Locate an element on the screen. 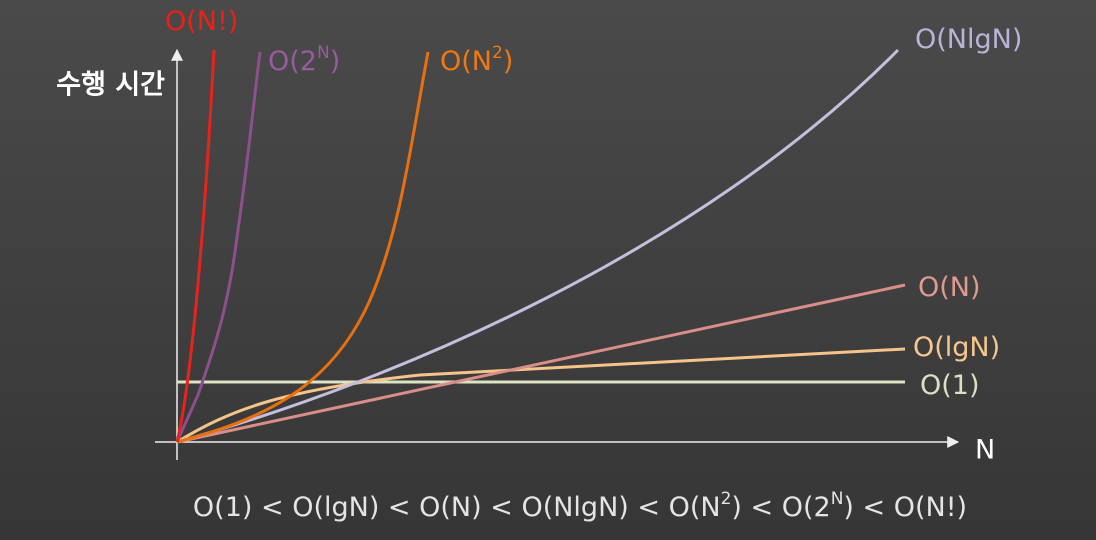 This screenshot has height=540, width=1096. curve-label: O(lgN) is located at coordinates (956, 347).